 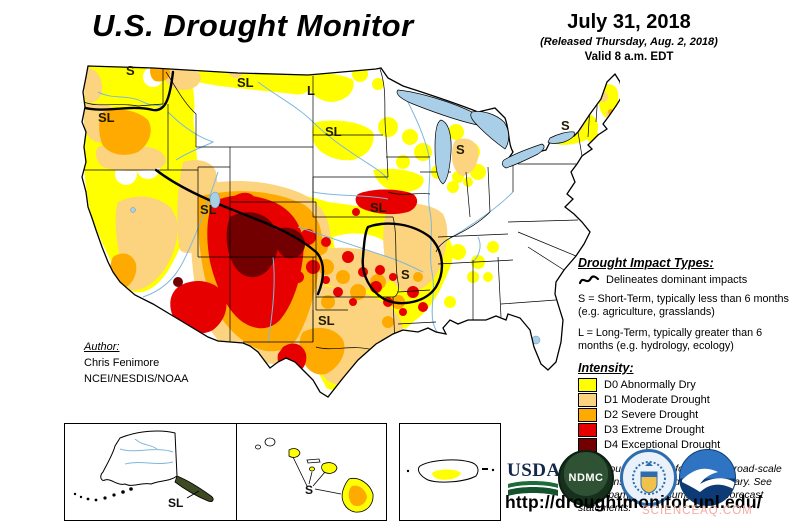 I want to click on lake-huron, so click(x=489, y=130).